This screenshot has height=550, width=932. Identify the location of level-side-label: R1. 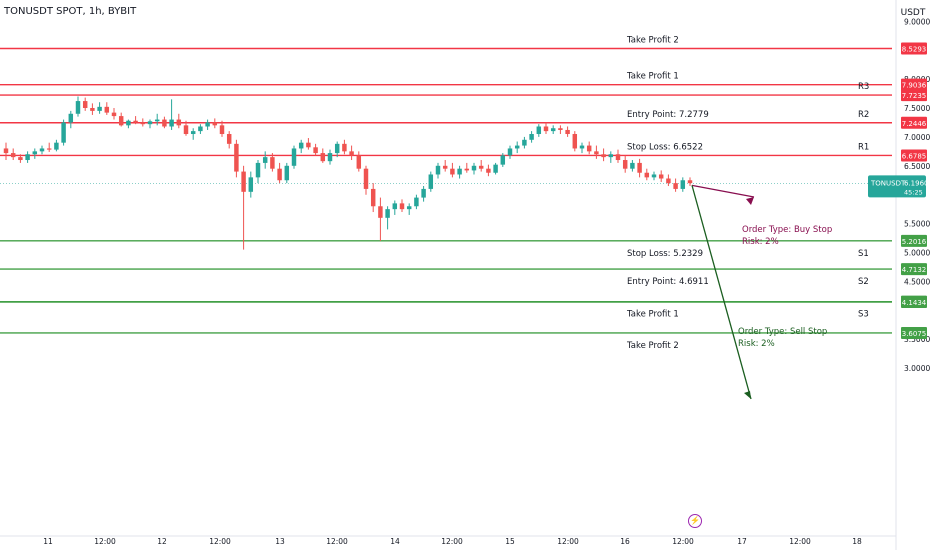
(863, 147).